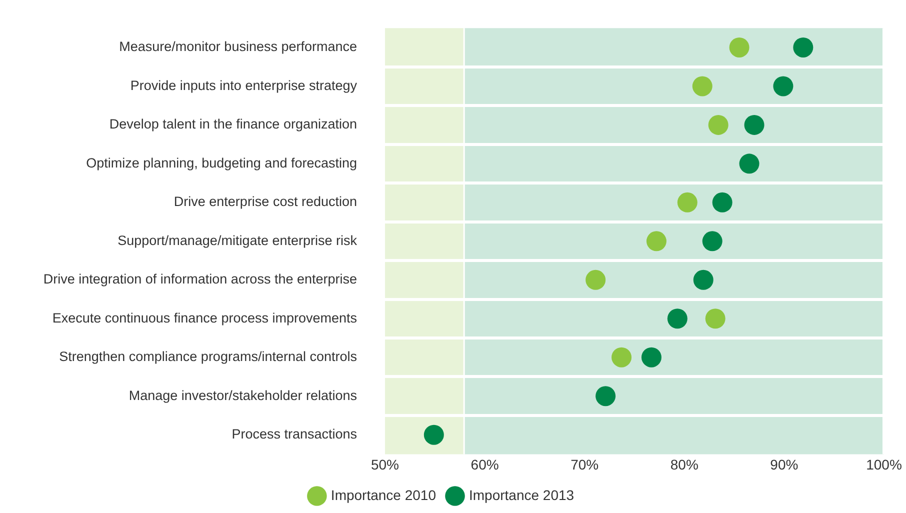 The image size is (906, 513). I want to click on y-tick-label: Drive enterprise cost reduction, so click(265, 202).